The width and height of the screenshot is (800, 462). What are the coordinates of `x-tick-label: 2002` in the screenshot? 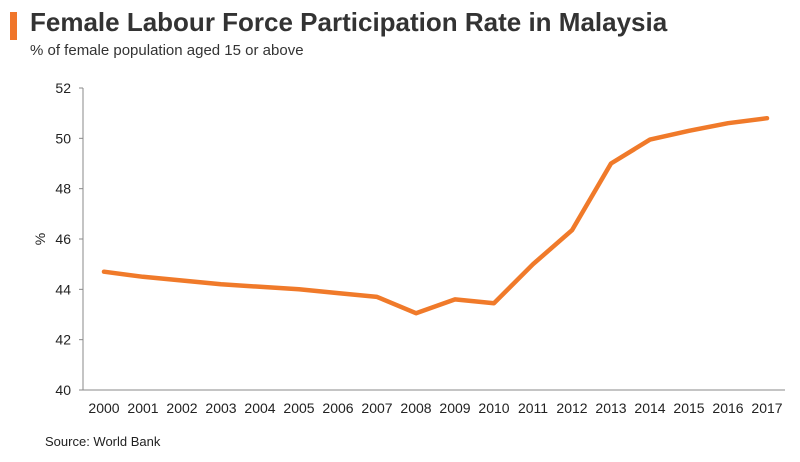 It's located at (181, 408).